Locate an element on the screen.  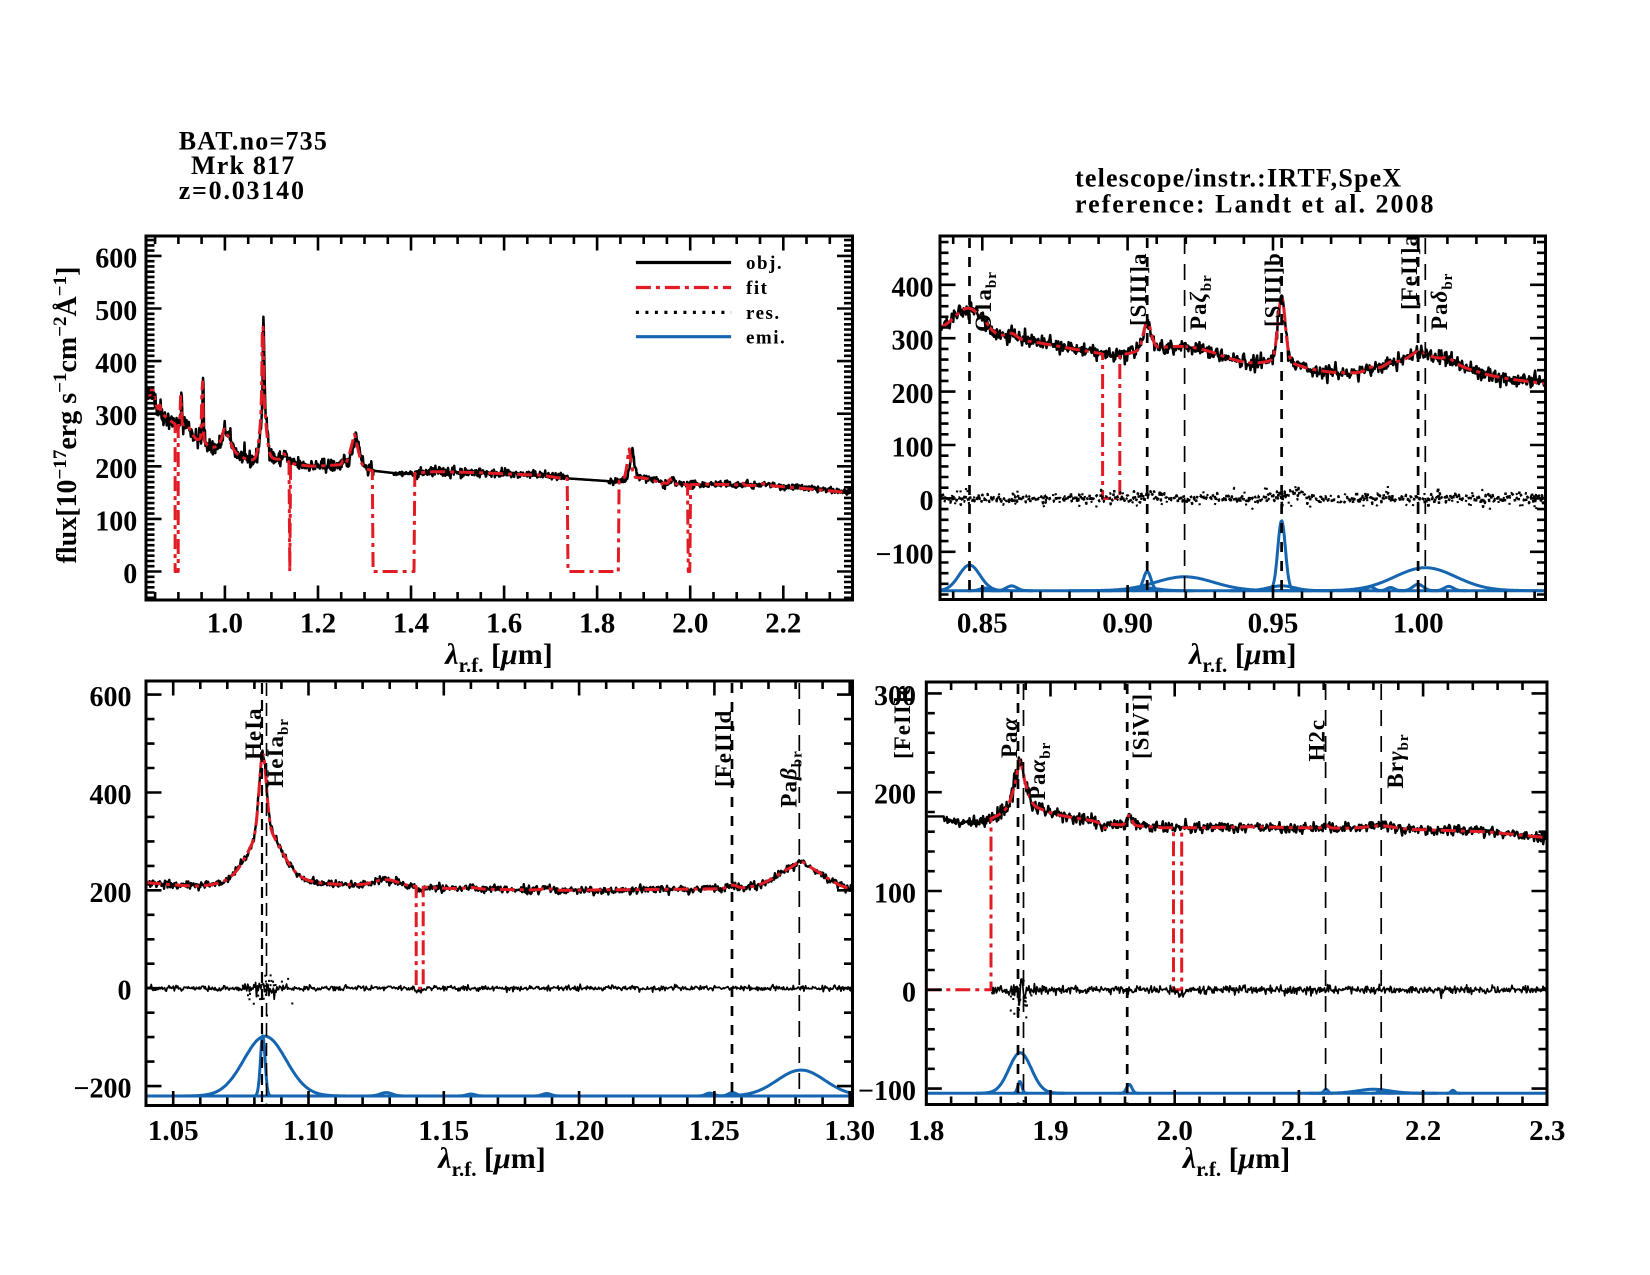
svg-text: 1.4 is located at coordinates (411, 624).